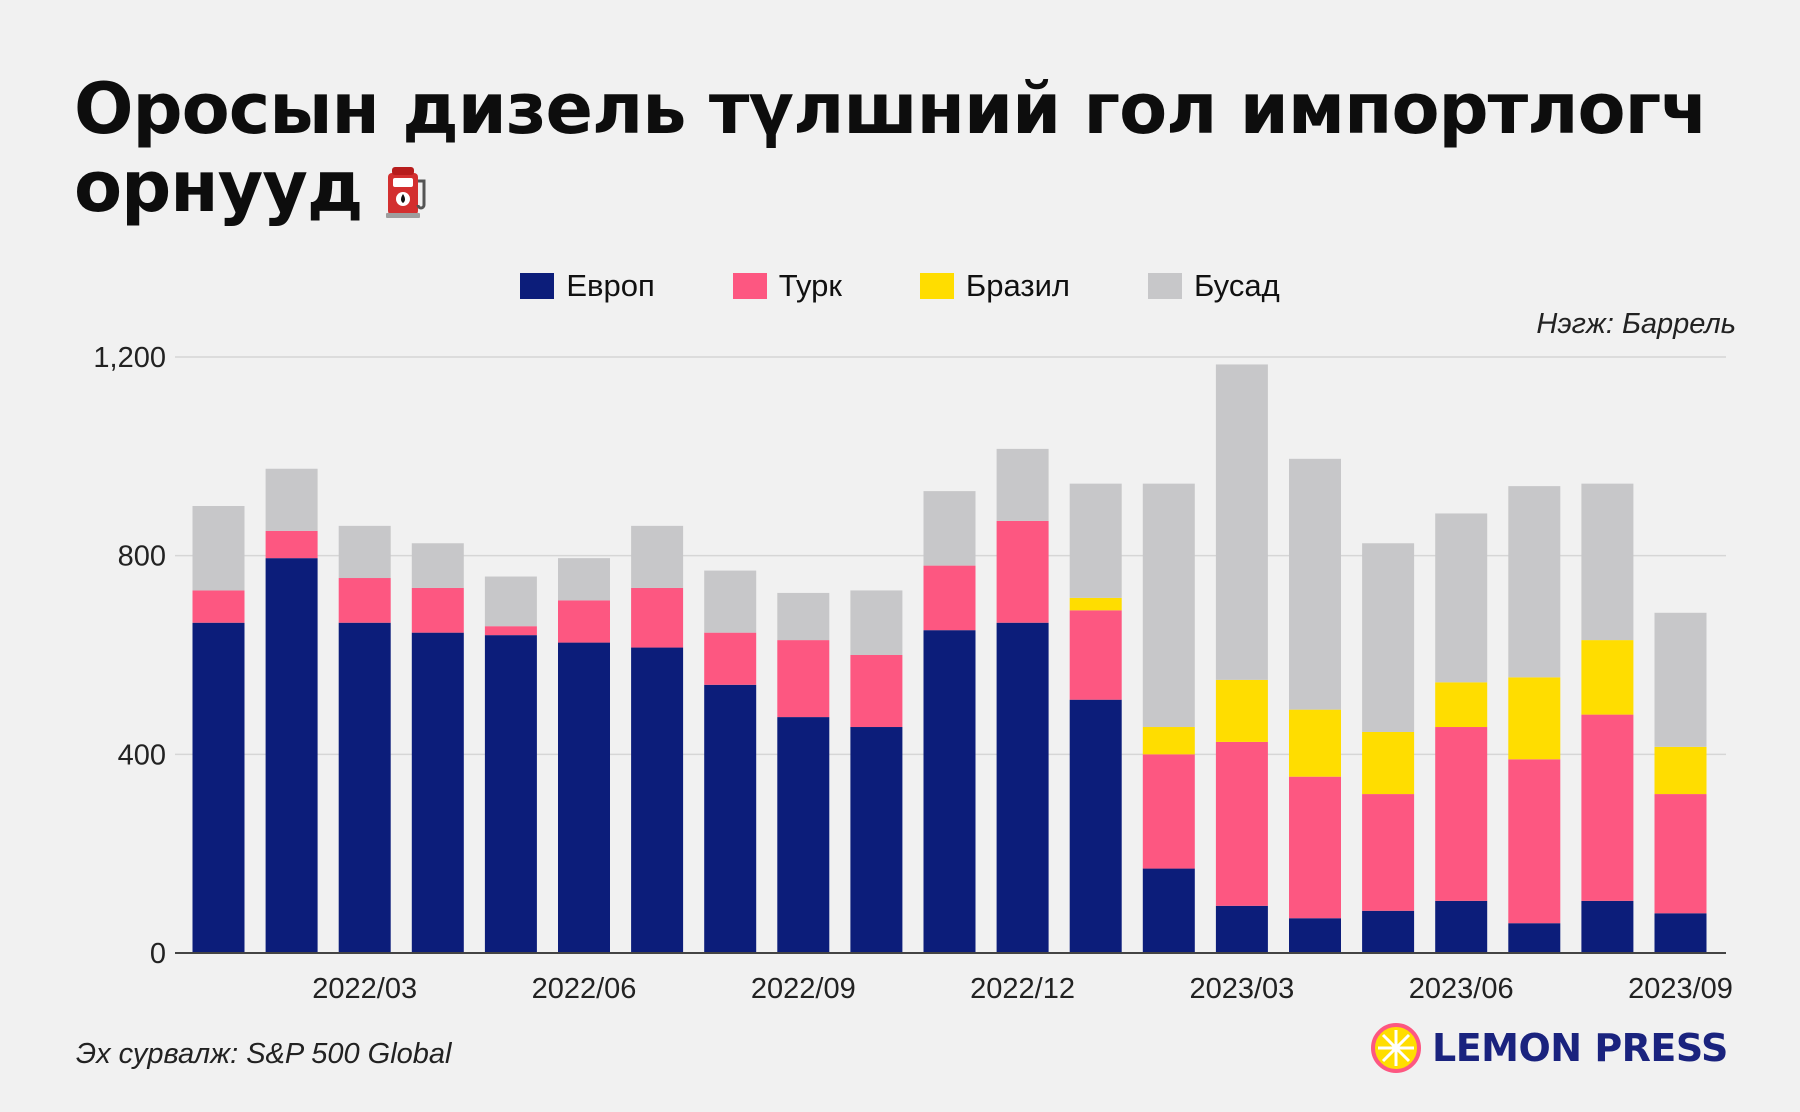  Describe the element at coordinates (803, 989) in the screenshot. I see `x-tick-label: 2022/09` at that location.